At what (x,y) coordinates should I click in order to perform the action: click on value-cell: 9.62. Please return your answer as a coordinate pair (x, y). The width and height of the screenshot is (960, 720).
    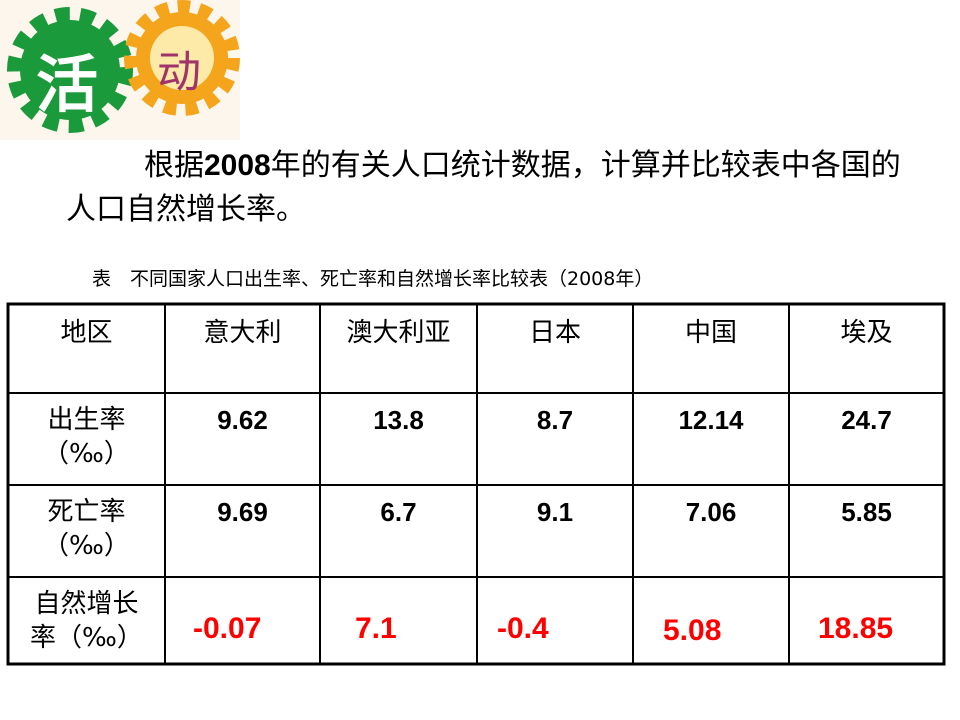
    Looking at the image, I should click on (242, 420).